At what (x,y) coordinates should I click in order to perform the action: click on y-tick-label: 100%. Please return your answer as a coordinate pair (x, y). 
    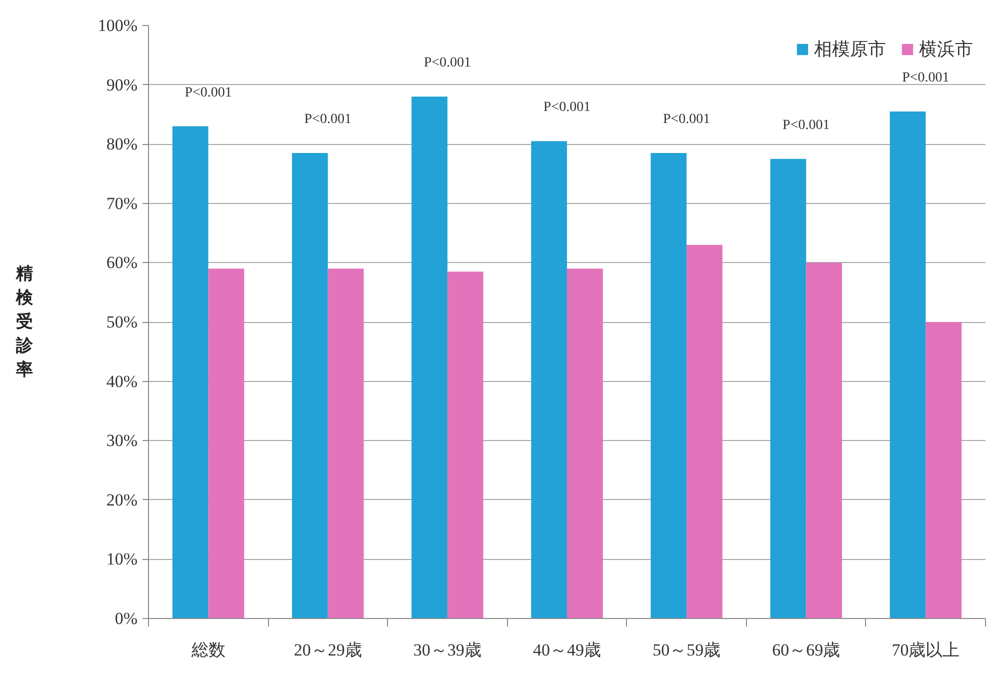
    Looking at the image, I should click on (118, 25).